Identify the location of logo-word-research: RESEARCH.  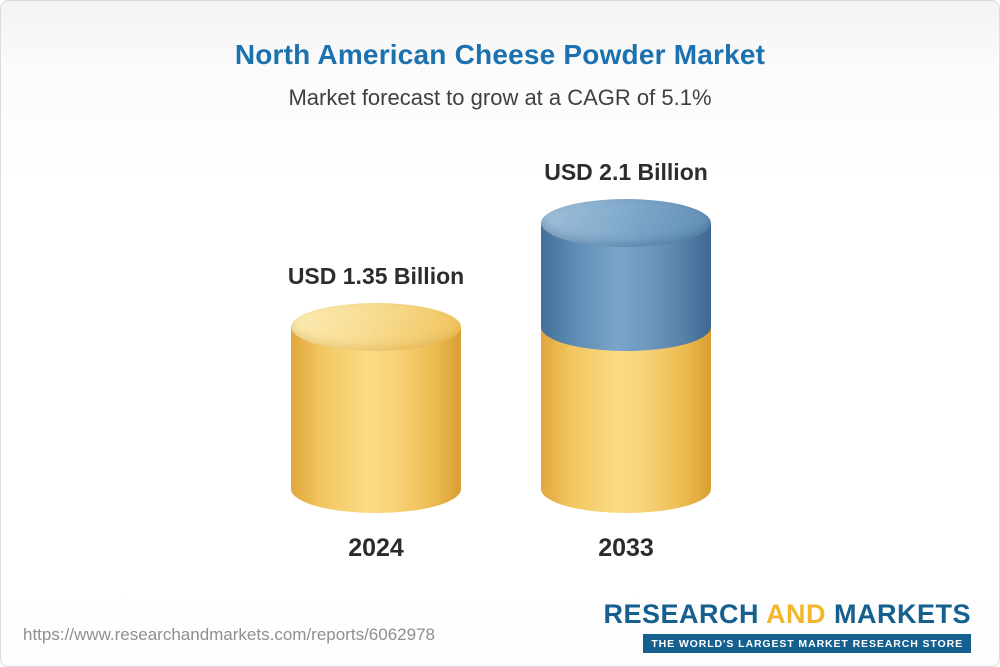
(681, 614).